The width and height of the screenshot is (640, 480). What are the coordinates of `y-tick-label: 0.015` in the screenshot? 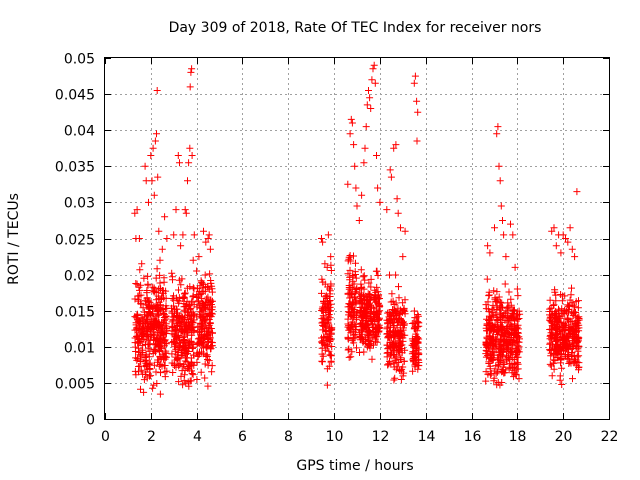 It's located at (75, 313).